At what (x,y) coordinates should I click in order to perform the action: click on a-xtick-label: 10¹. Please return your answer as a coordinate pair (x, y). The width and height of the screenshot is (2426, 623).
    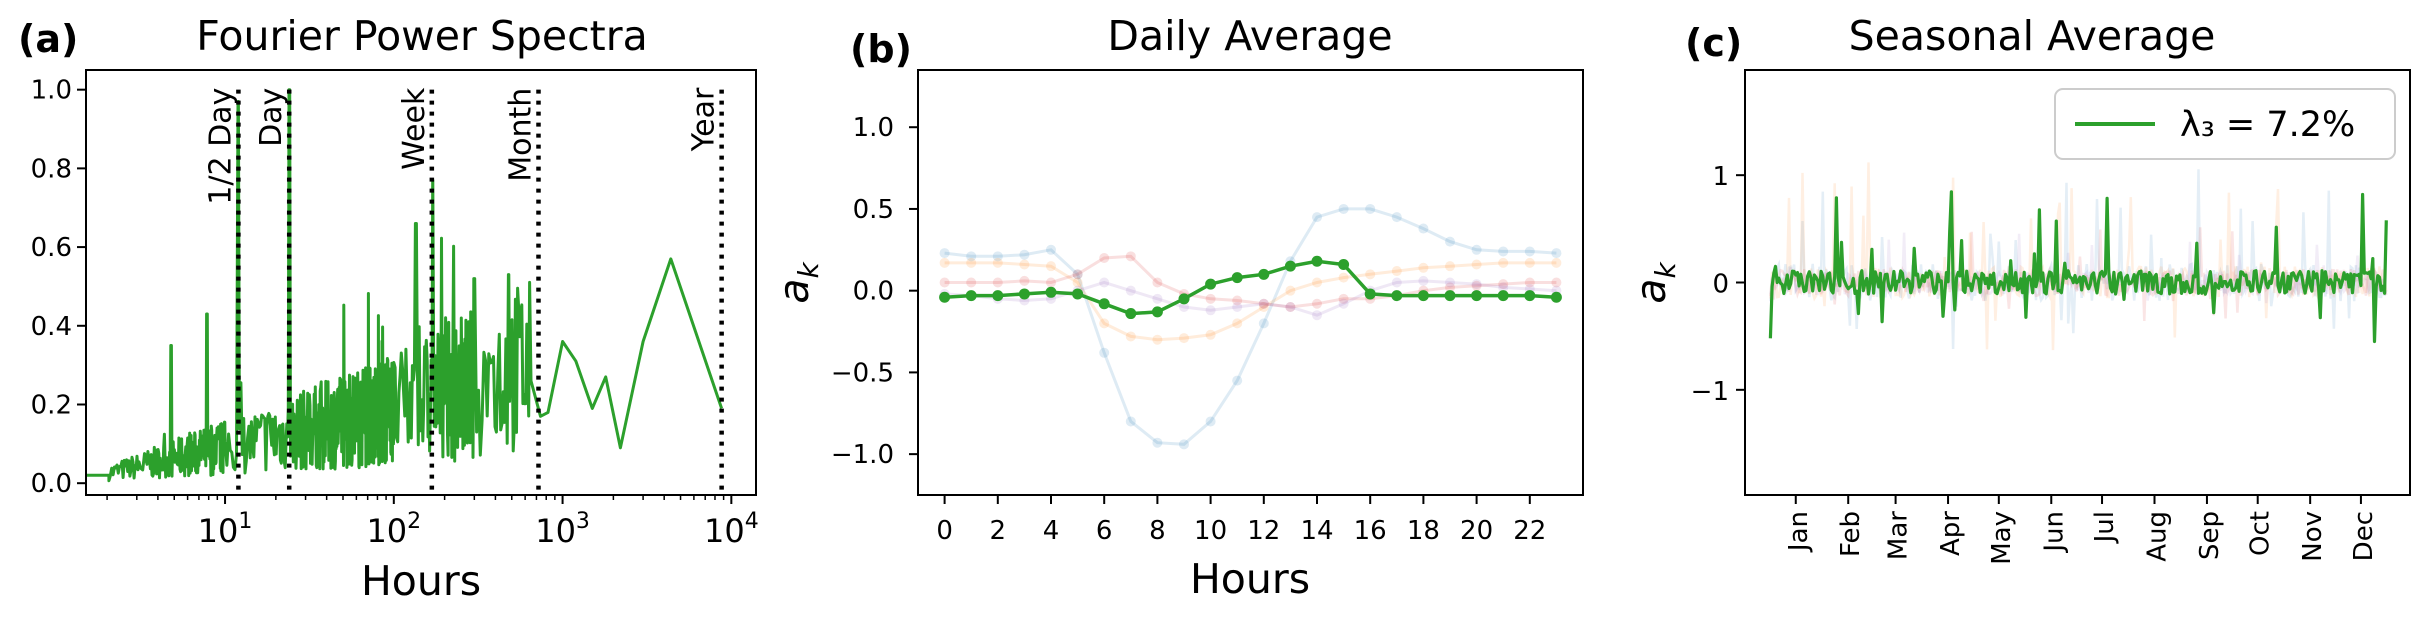
    Looking at the image, I should click on (225, 529).